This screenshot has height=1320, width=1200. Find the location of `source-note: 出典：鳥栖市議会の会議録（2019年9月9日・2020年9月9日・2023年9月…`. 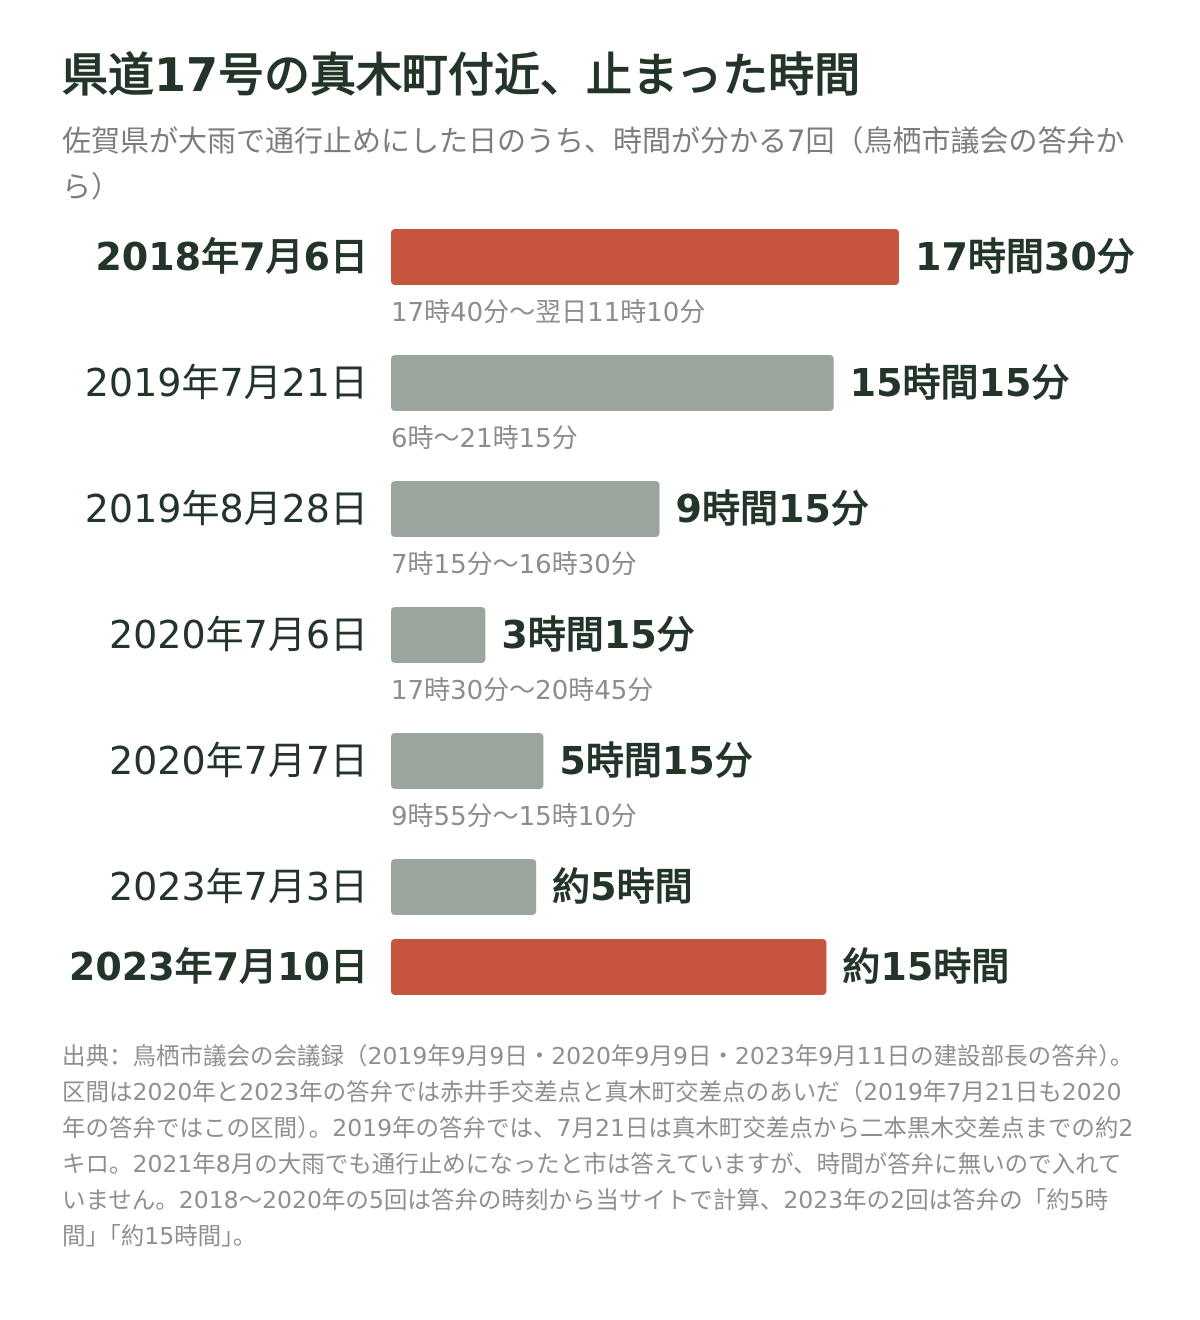

source-note: 出典：鳥栖市議会の会議録（2019年9月9日・2020年9月9日・2023年9月… is located at coordinates (598, 1146).